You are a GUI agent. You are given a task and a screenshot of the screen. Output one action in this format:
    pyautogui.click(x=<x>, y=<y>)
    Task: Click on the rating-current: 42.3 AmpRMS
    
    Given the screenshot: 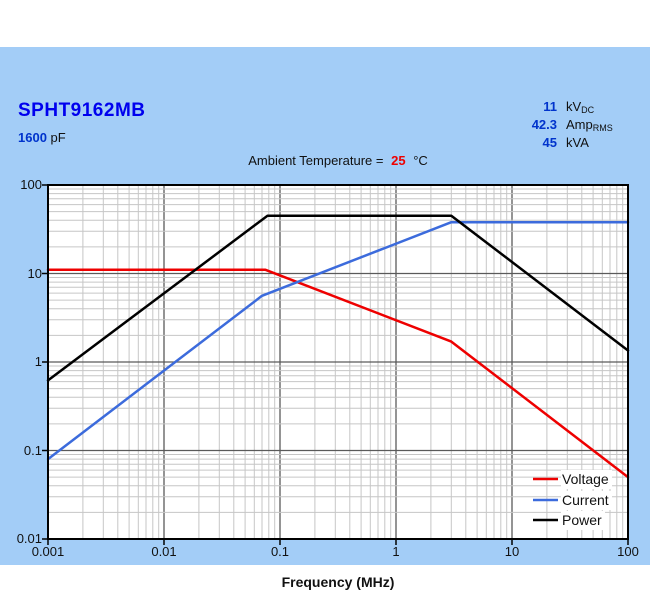 What is the action you would take?
    pyautogui.click(x=565, y=125)
    